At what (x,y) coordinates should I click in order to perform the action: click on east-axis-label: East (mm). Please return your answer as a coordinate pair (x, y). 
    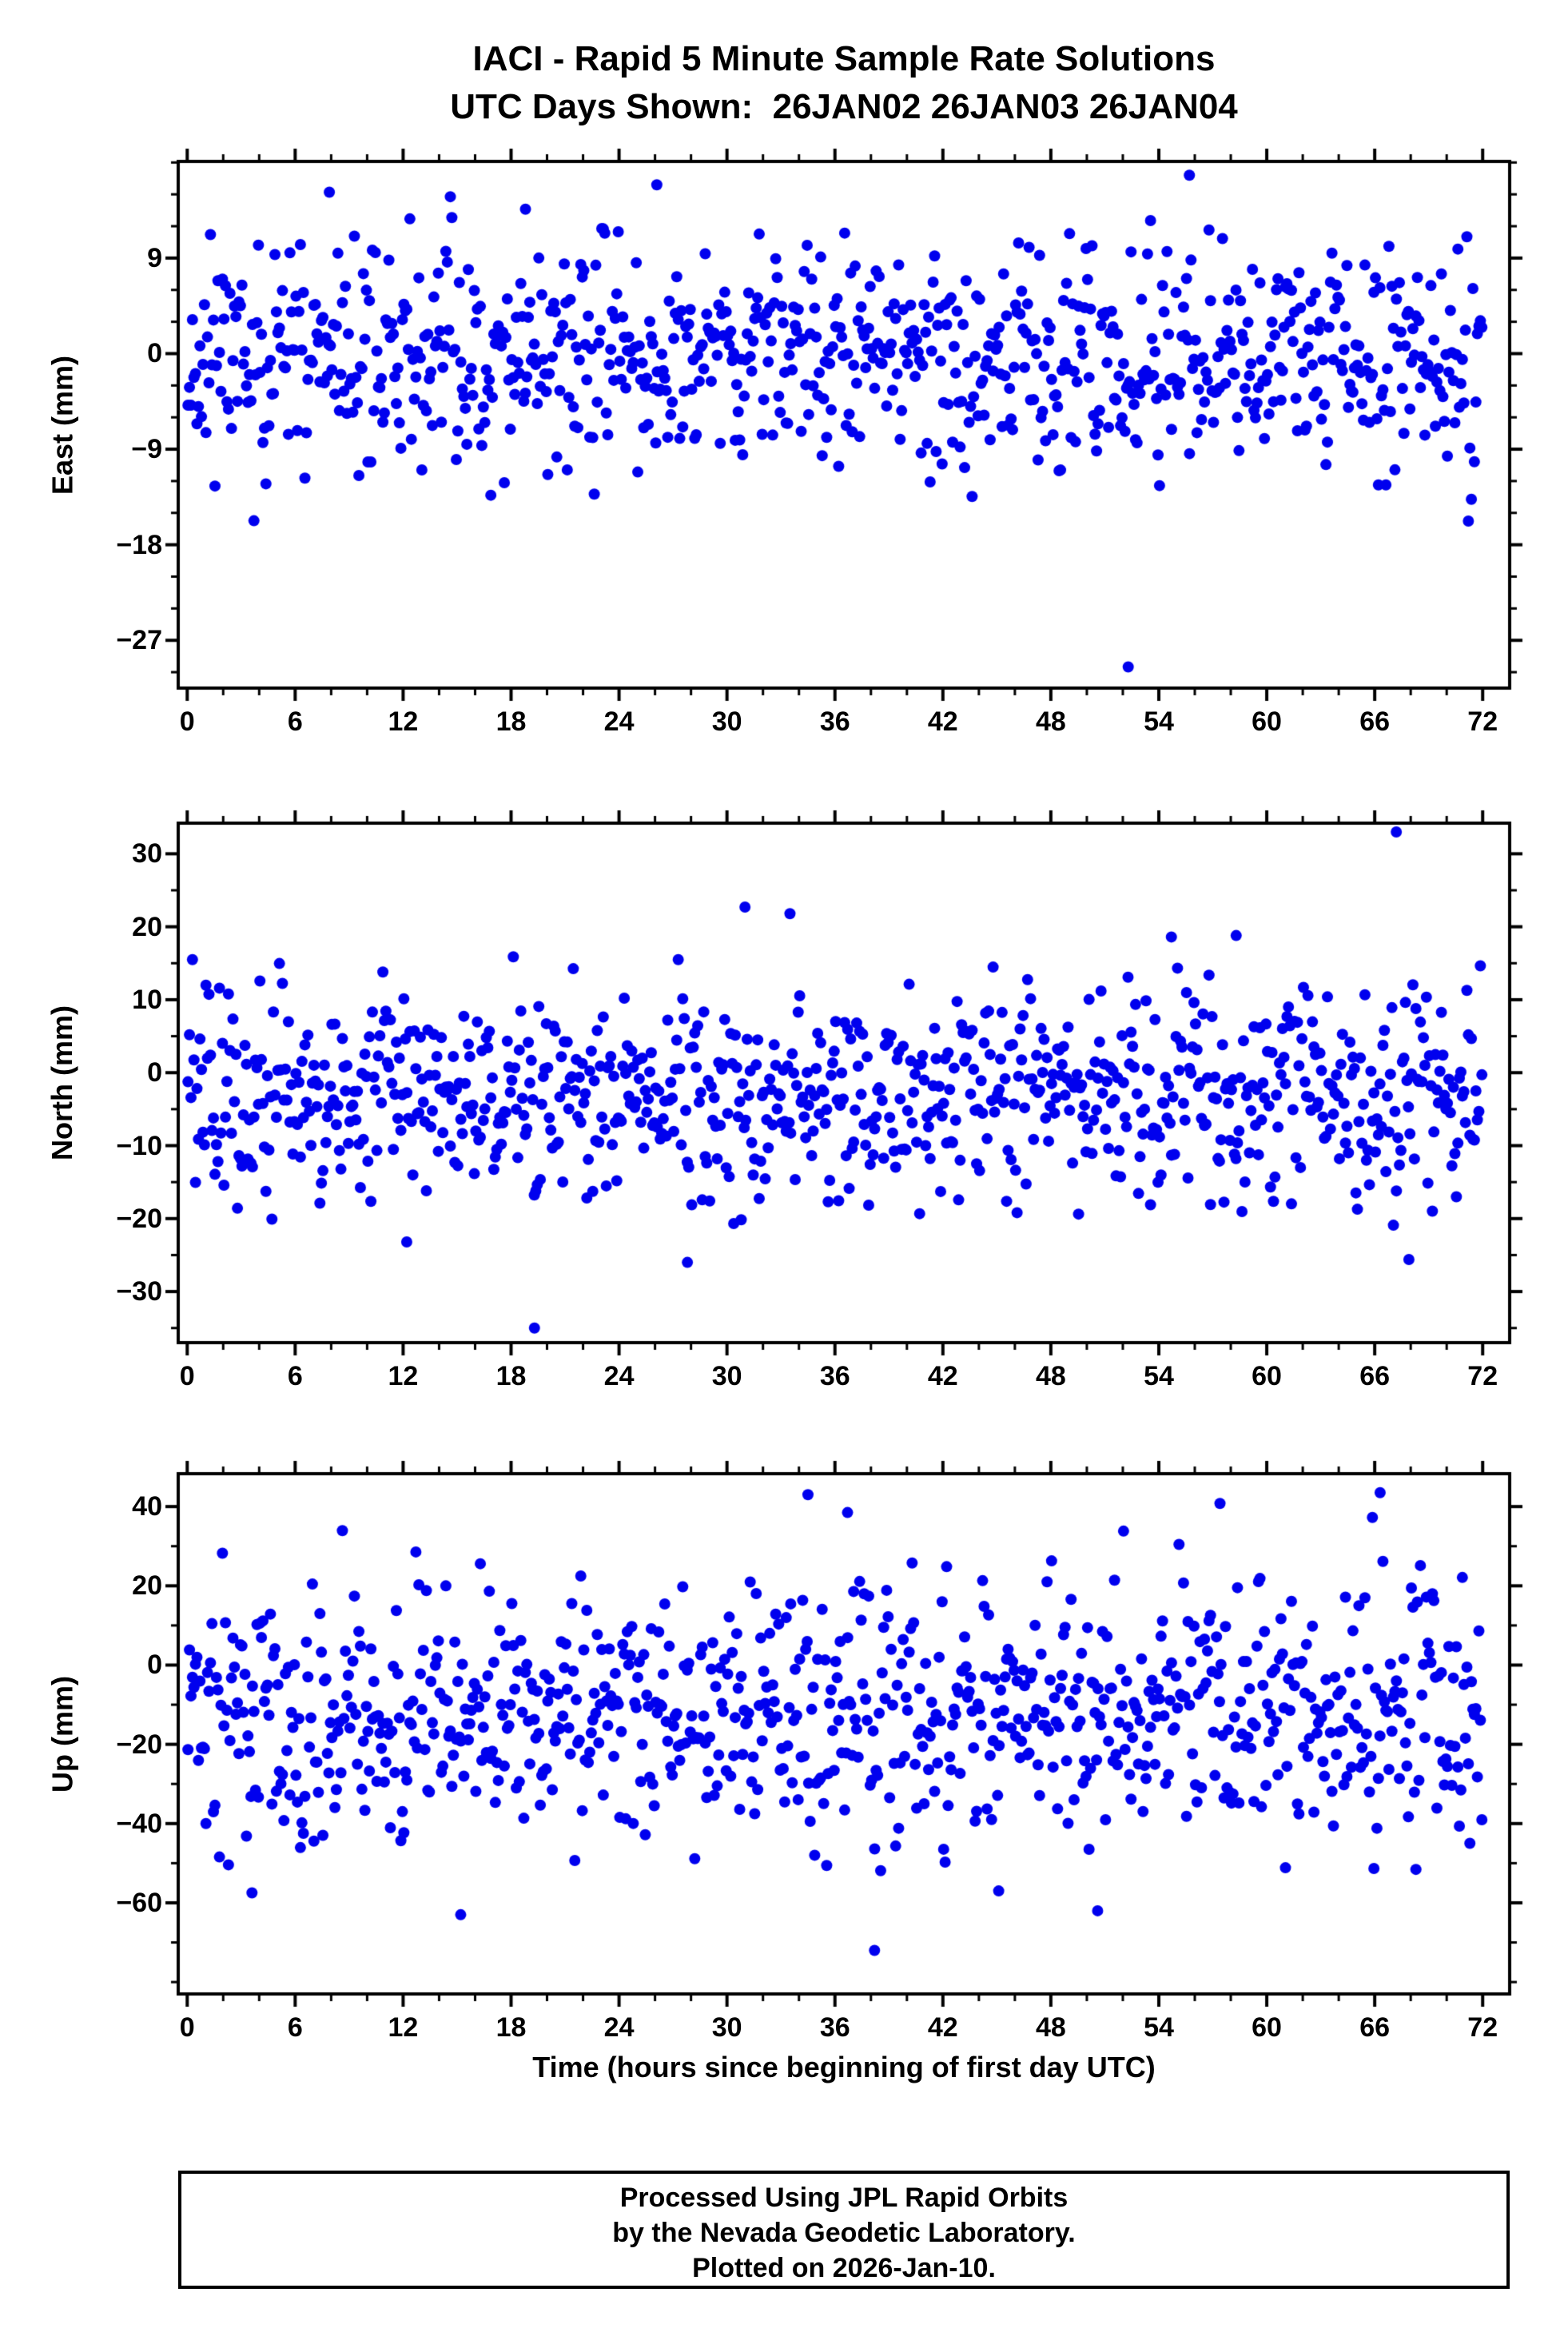
    Looking at the image, I should click on (62, 425).